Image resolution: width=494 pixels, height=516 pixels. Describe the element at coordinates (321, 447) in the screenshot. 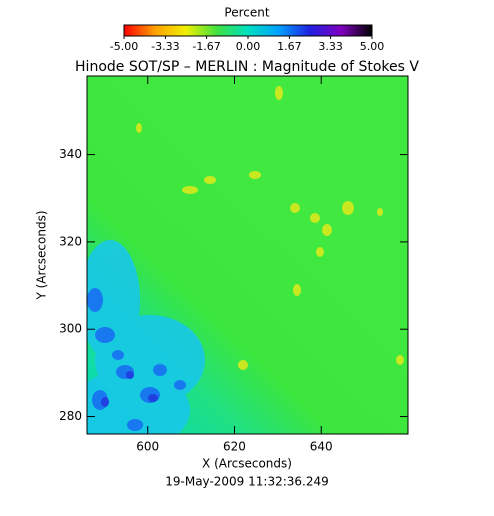

I see `x-tick-label: 640` at that location.